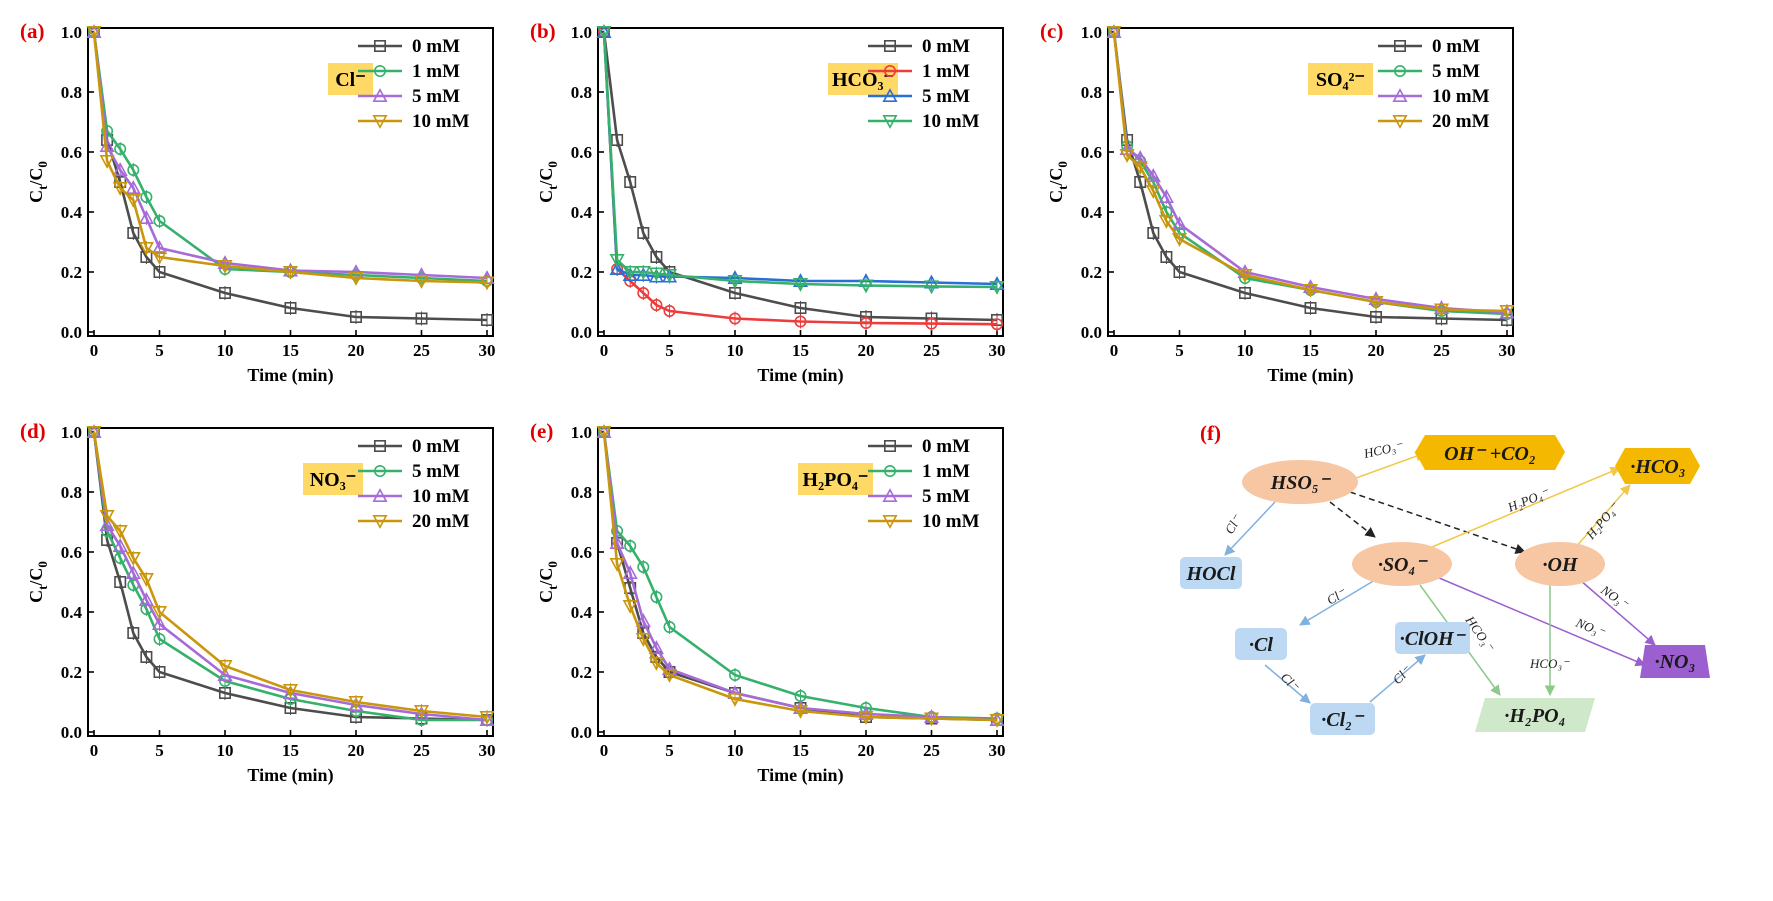 The image size is (1773, 901). What do you see at coordinates (33, 431) in the screenshot?
I see `panel-label: (d)` at bounding box center [33, 431].